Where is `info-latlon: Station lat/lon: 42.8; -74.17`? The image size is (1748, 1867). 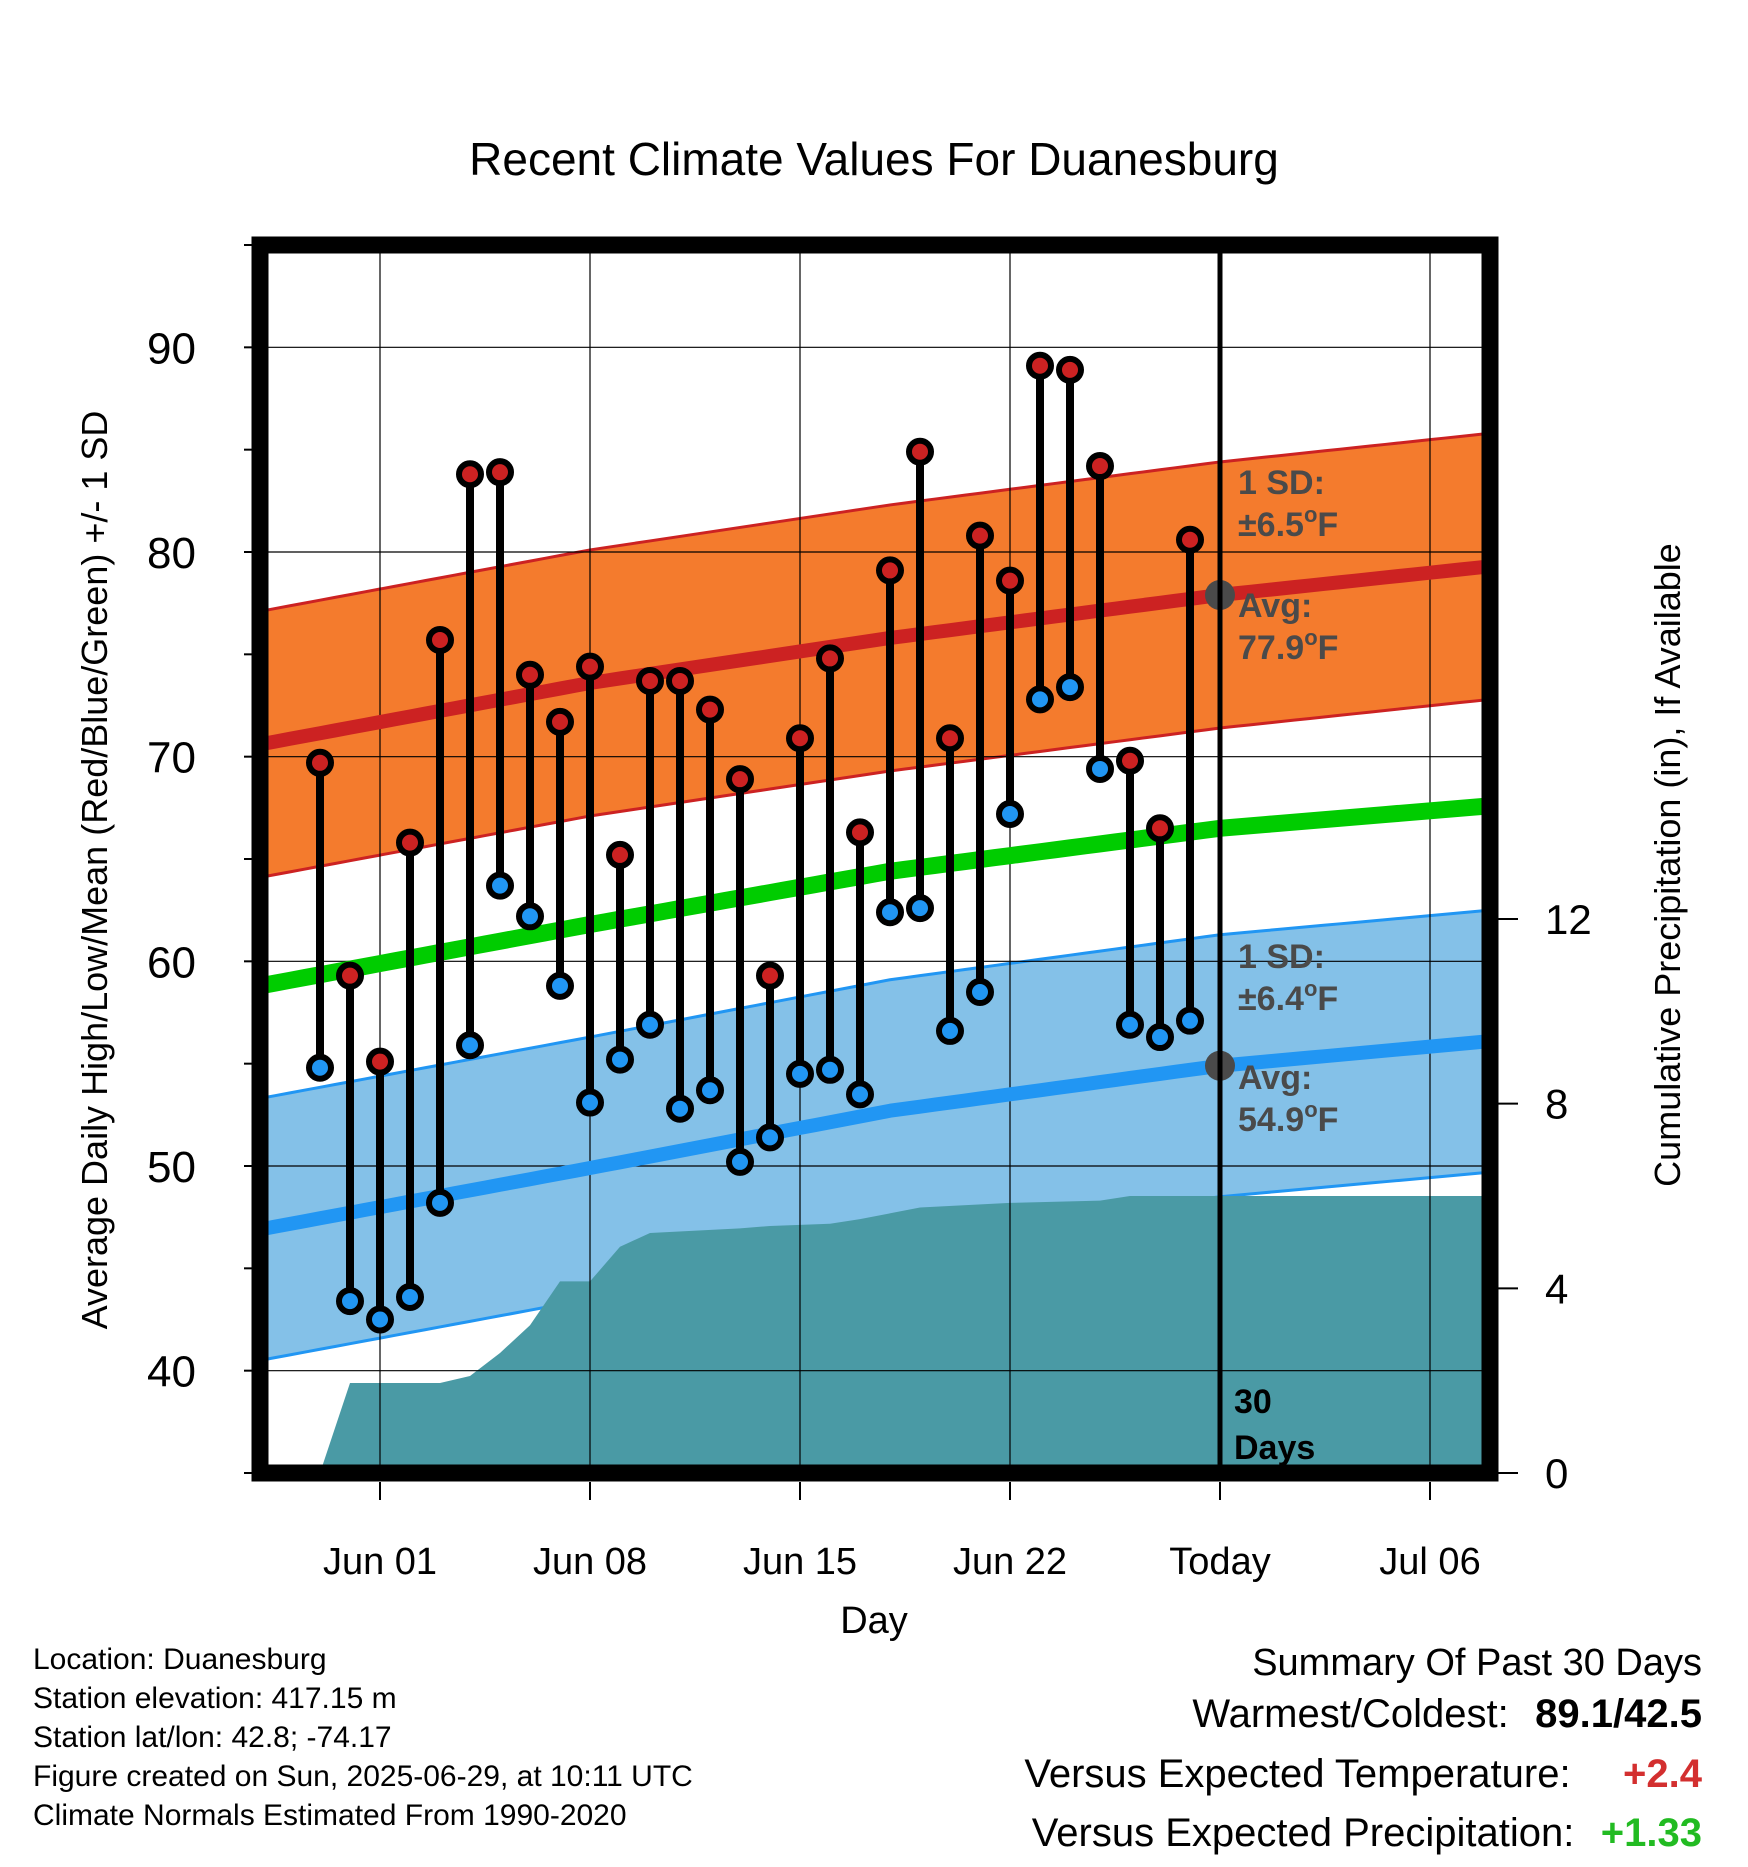
info-latlon: Station lat/lon: 42.8; -74.17 is located at coordinates (212, 1737).